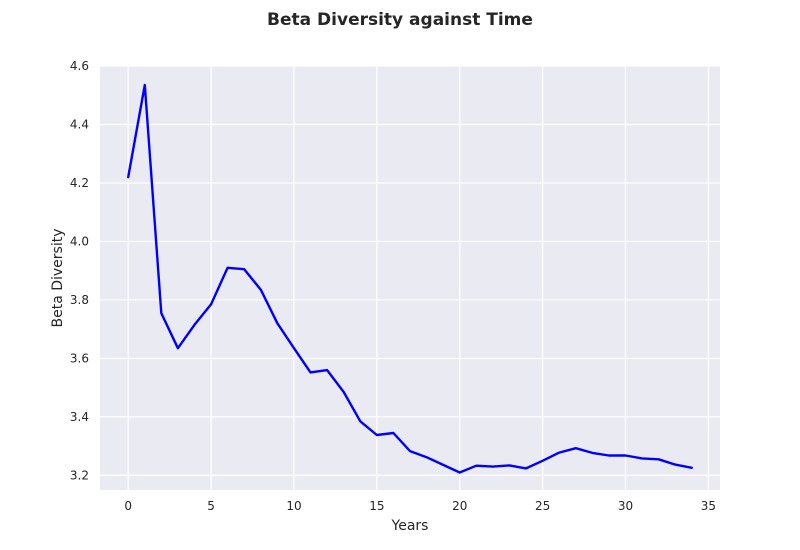  I want to click on x-tick-label: 20, so click(459, 506).